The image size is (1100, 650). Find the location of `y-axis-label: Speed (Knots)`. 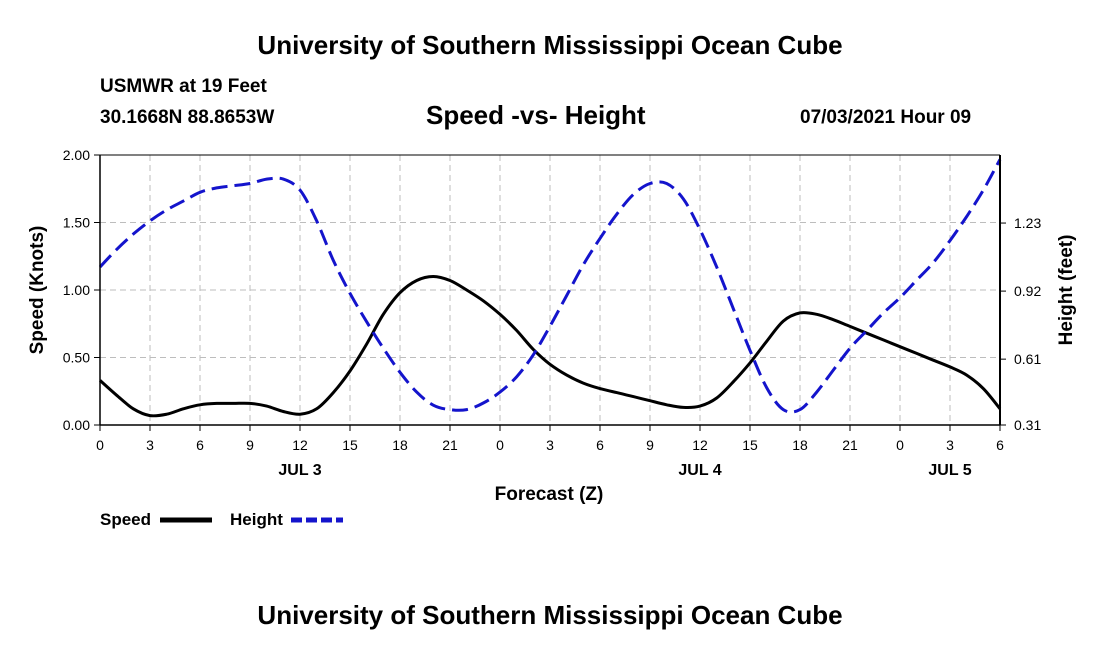

y-axis-label: Speed (Knots) is located at coordinates (37, 290).